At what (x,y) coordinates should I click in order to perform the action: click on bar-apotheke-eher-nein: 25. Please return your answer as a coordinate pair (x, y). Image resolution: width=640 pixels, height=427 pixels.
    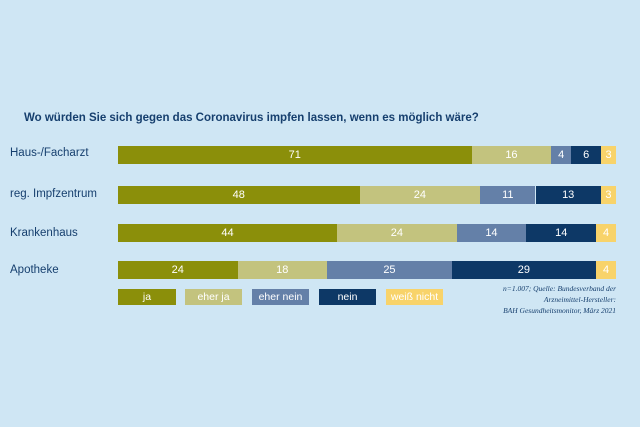
    Looking at the image, I should click on (389, 270).